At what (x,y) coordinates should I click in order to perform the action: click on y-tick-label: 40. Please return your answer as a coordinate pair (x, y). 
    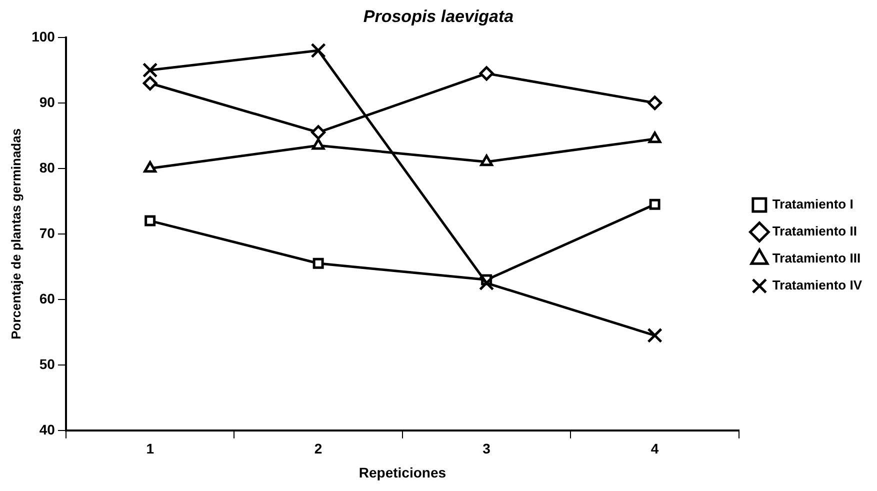
    Looking at the image, I should click on (47, 429).